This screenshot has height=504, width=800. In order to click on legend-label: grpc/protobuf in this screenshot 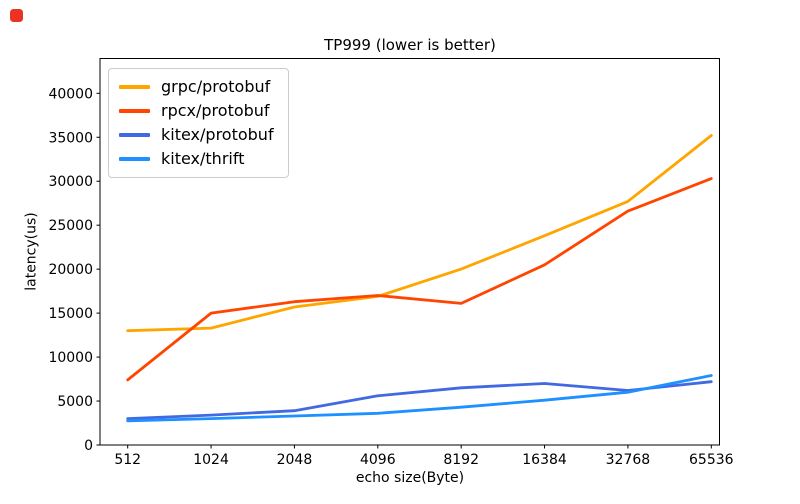, I will do `click(216, 86)`.